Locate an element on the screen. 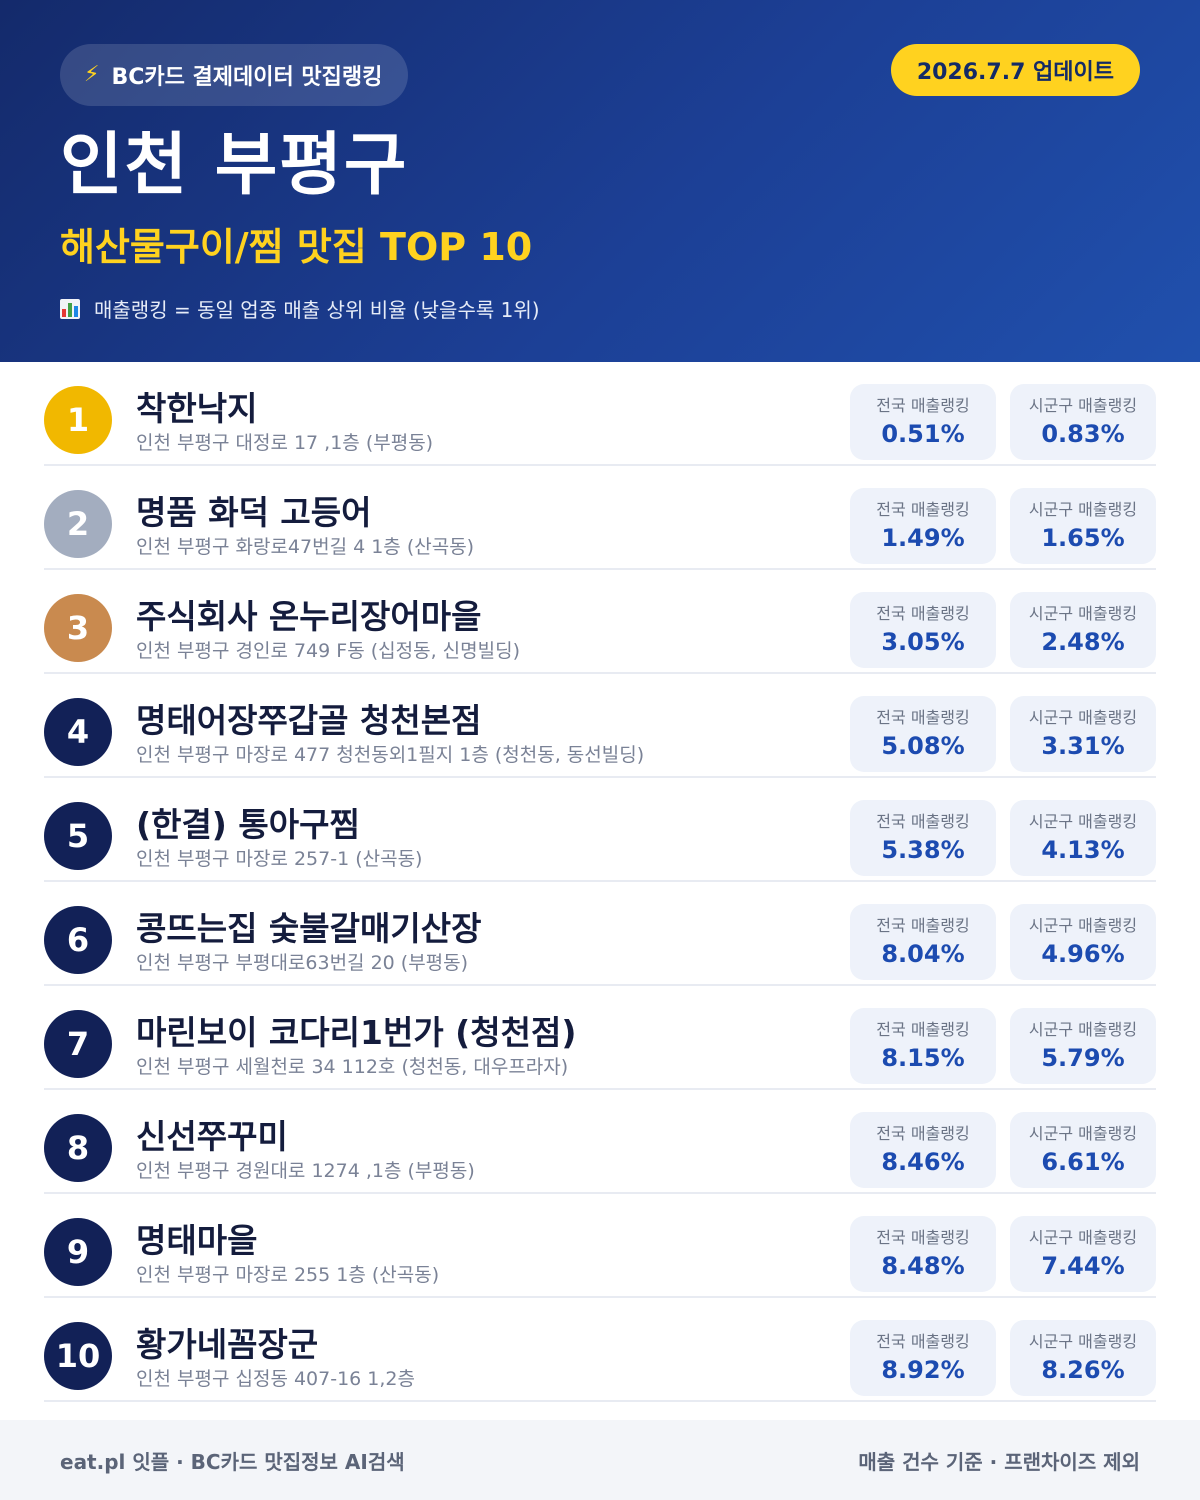 The width and height of the screenshot is (1200, 1500). district-ranking-card: 시군구 매출랭킹 4.96% is located at coordinates (1083, 942).